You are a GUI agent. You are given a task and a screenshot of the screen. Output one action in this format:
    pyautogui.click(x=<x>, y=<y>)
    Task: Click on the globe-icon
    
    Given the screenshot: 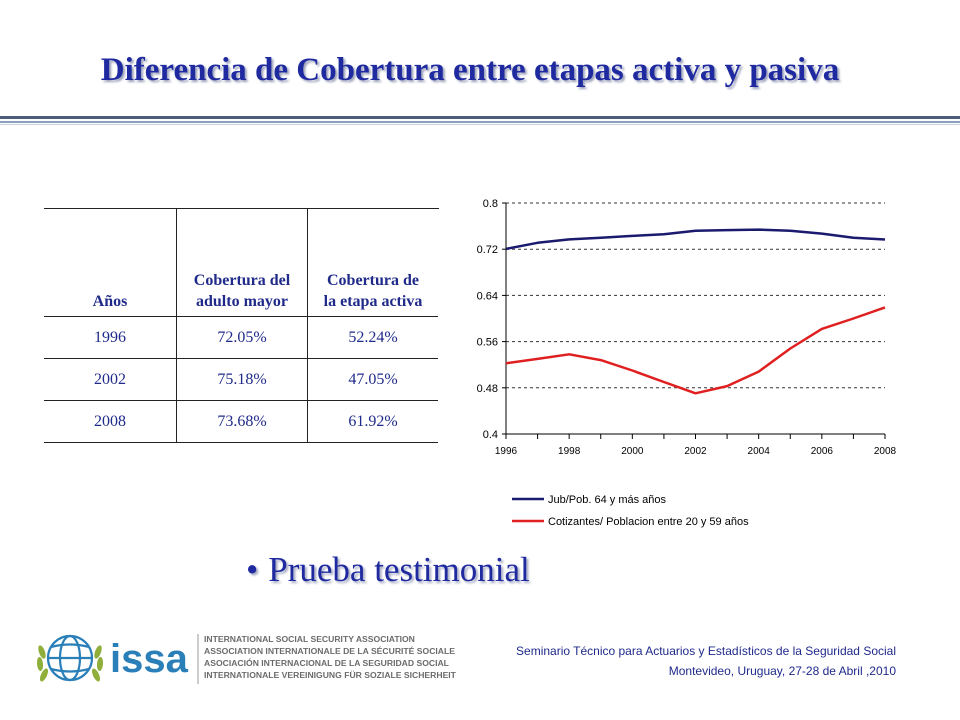 What is the action you would take?
    pyautogui.click(x=70, y=658)
    